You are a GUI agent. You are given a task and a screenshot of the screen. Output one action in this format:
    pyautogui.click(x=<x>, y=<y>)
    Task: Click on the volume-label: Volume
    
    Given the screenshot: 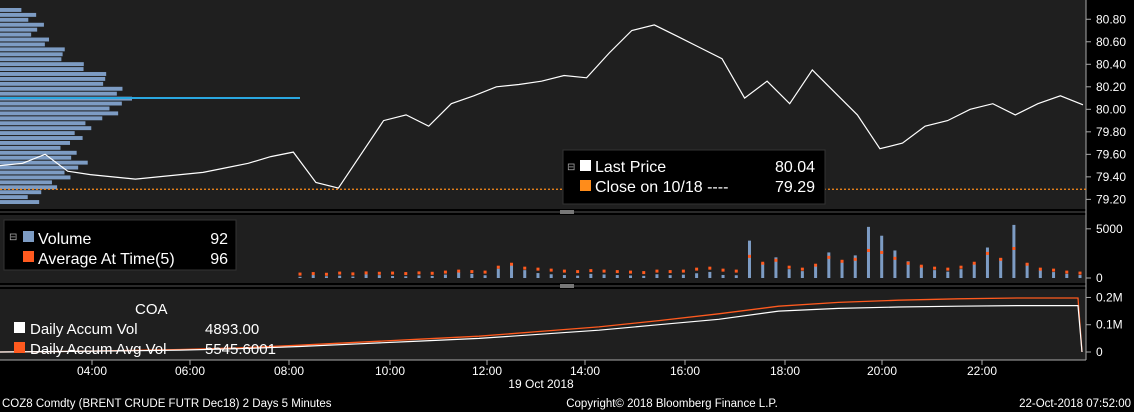 What is the action you would take?
    pyautogui.click(x=64, y=239)
    